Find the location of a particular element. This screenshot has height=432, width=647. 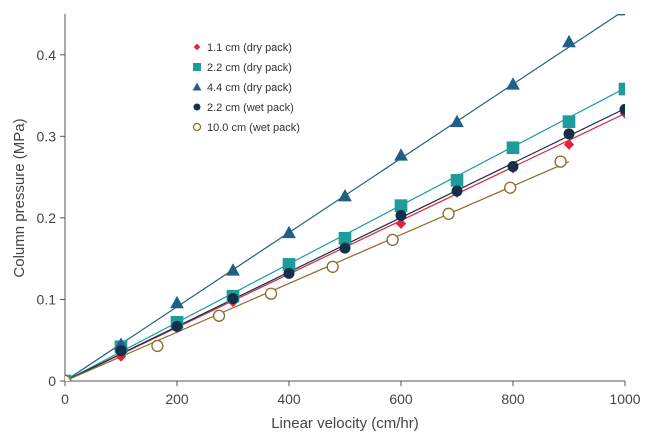

x-tick-label: 400 is located at coordinates (289, 399).